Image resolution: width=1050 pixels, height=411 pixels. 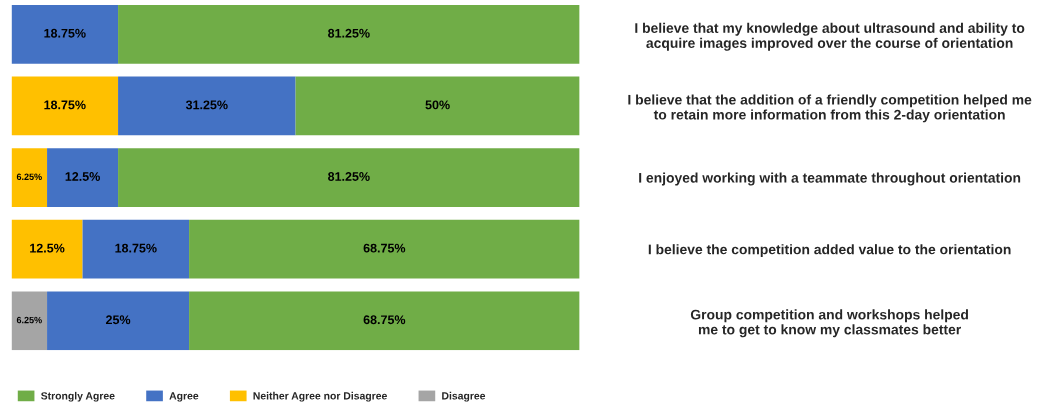 I want to click on legend-label: Disagree, so click(x=464, y=396).